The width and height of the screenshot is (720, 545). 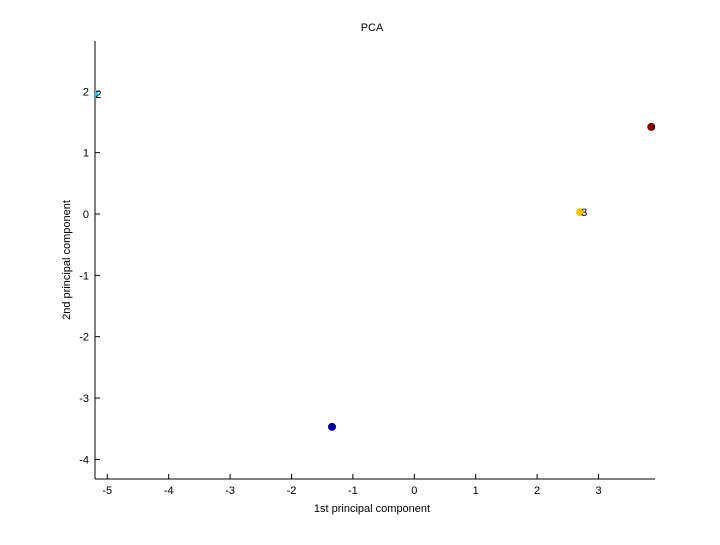 I want to click on x-tick-label: 2, so click(x=537, y=491).